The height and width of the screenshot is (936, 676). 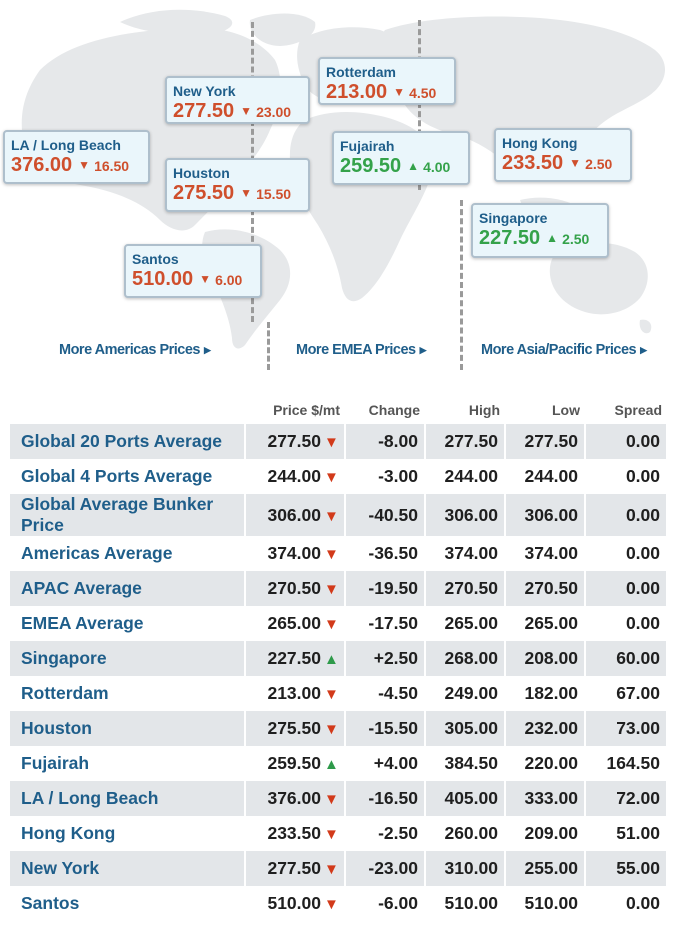 What do you see at coordinates (294, 553) in the screenshot?
I see `price-value: 374.00` at bounding box center [294, 553].